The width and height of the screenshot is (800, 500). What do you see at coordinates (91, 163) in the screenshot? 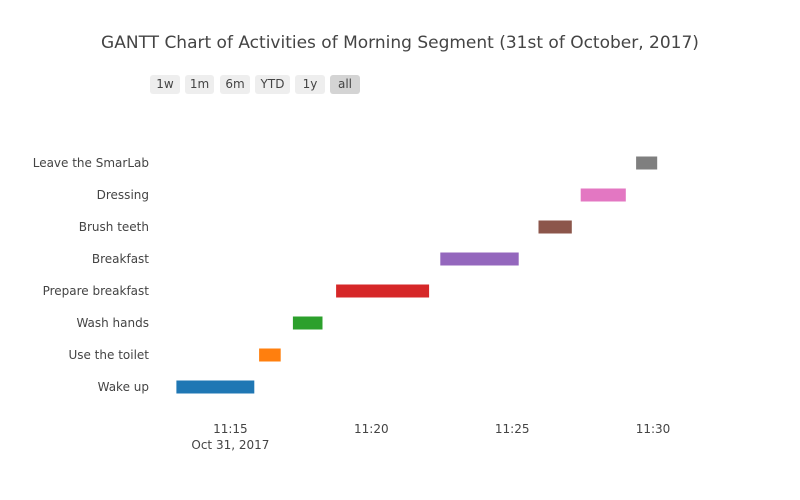
I see `y-tick-label: Leave the SmarLab` at bounding box center [91, 163].